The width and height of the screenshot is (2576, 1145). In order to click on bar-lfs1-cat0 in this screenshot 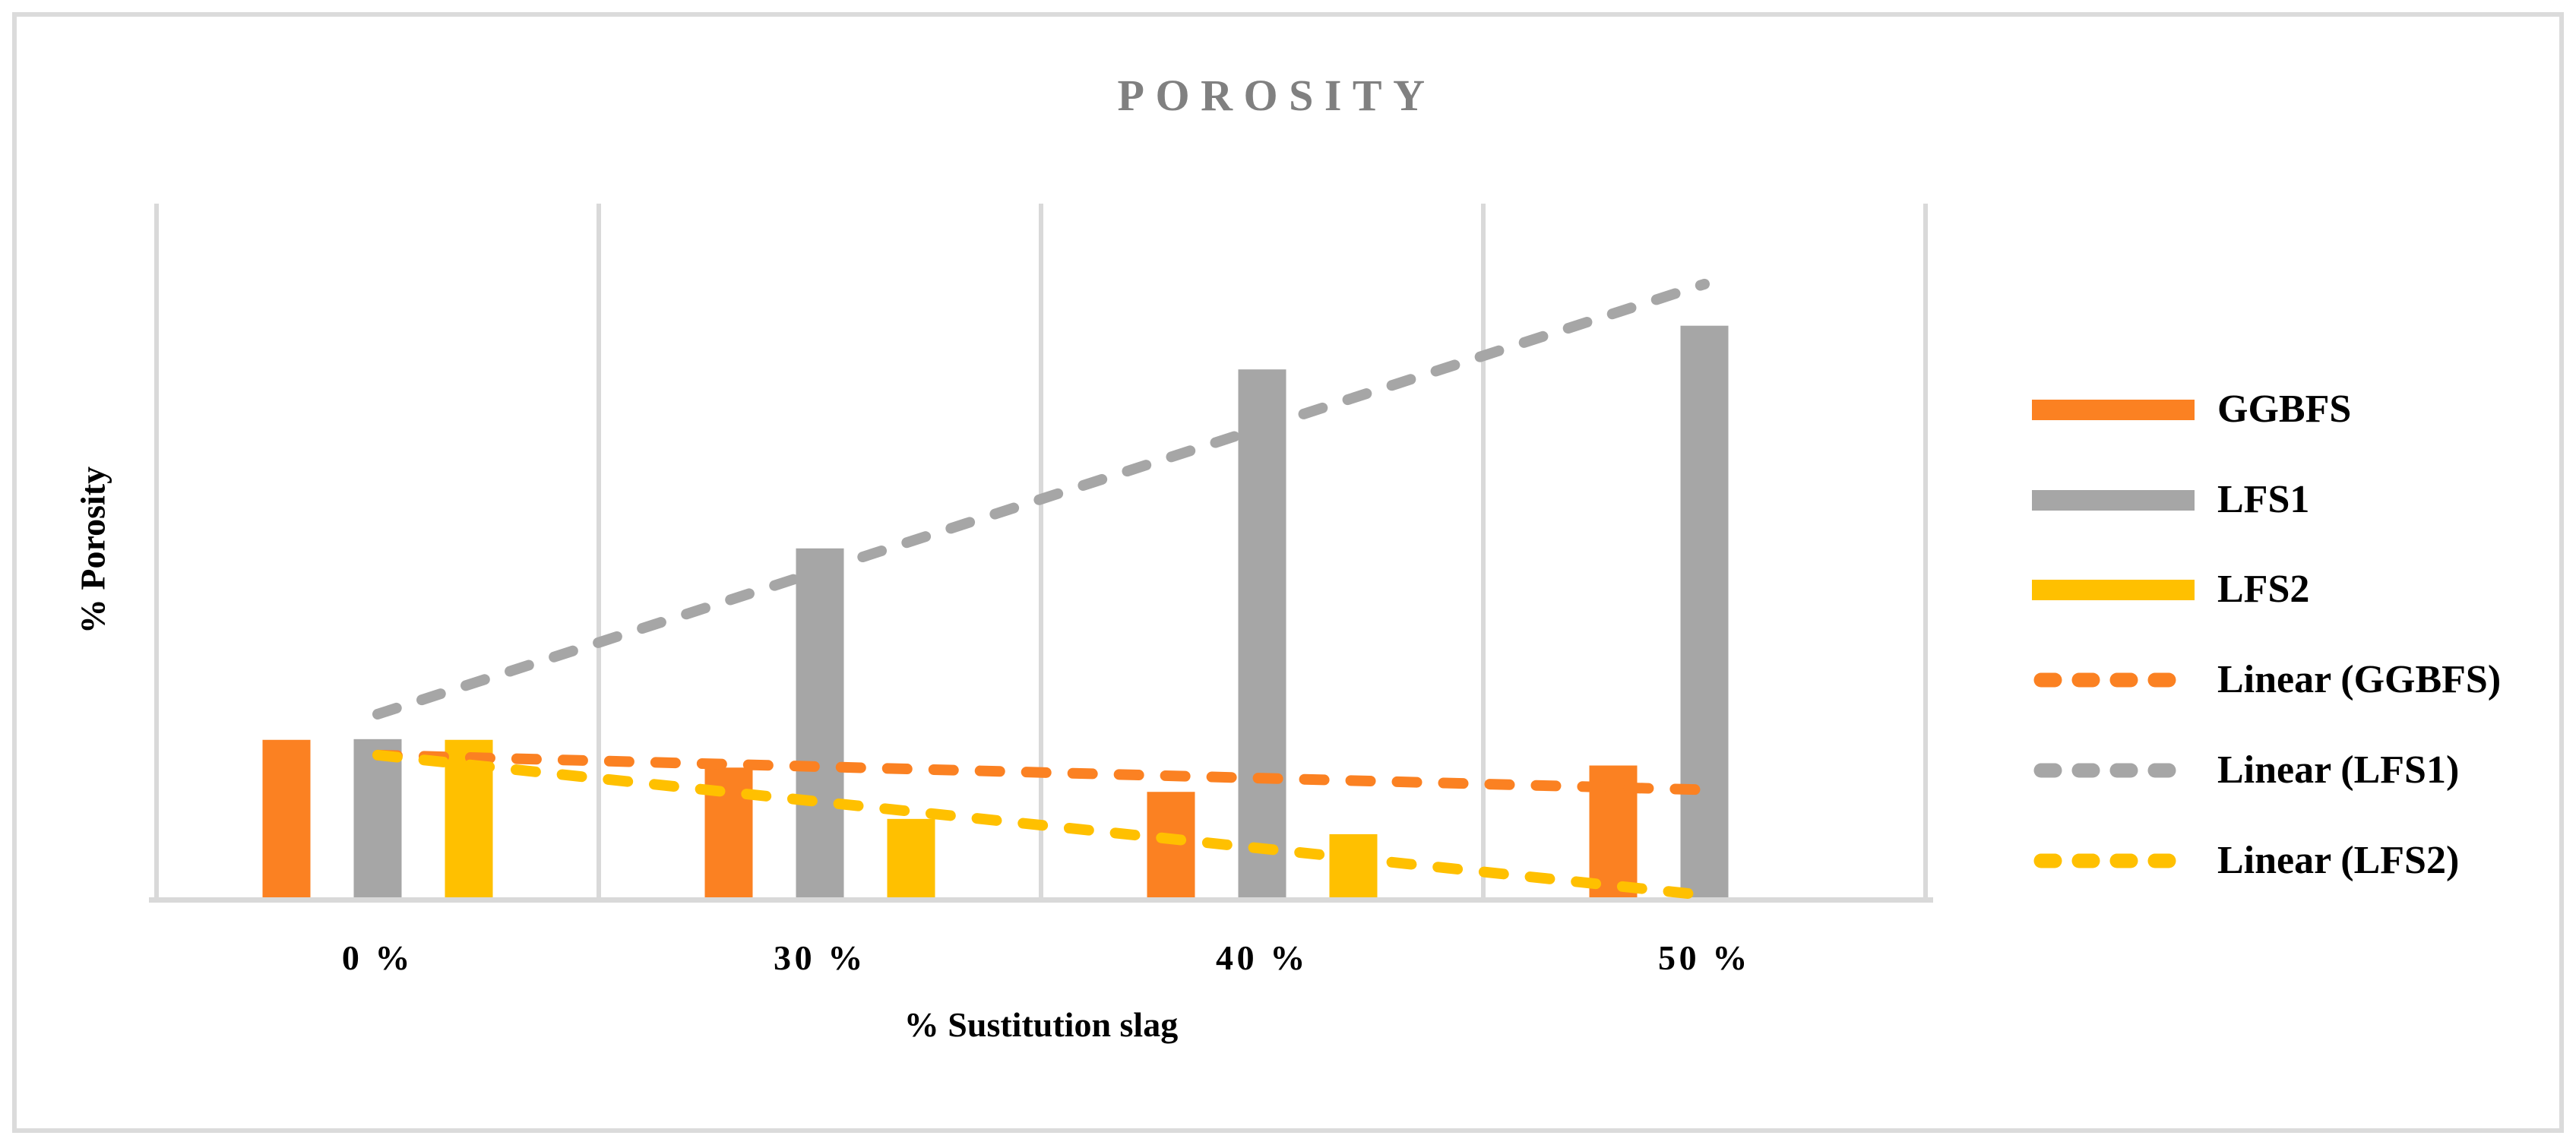, I will do `click(377, 818)`.